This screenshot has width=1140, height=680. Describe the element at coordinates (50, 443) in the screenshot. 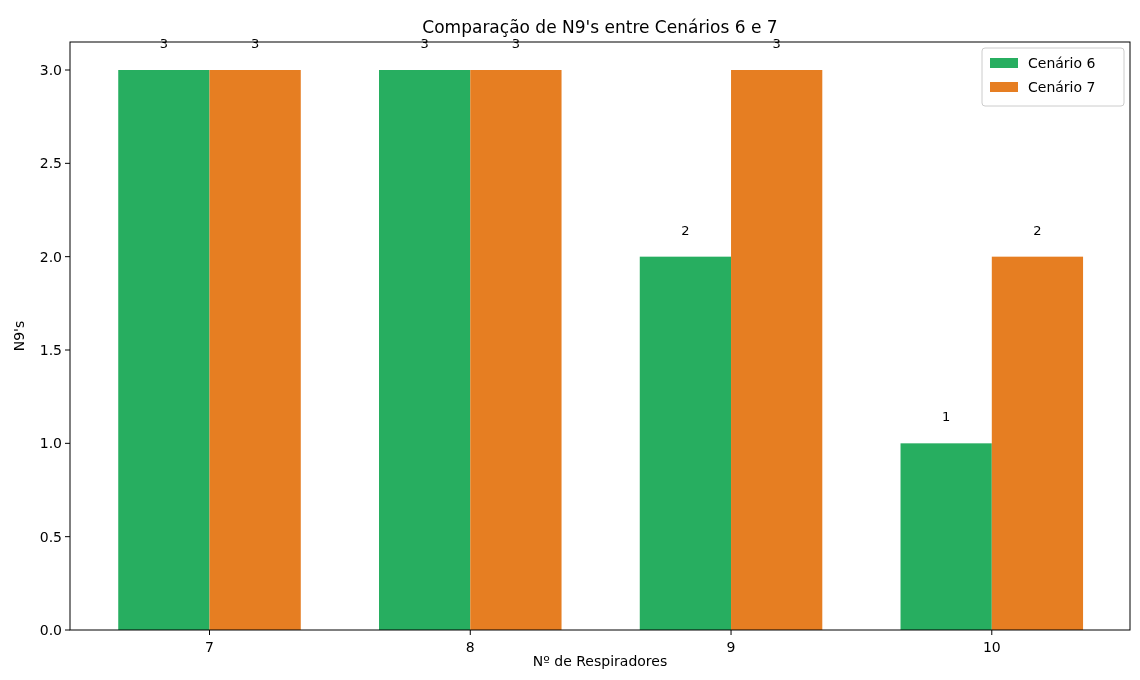

I see `y-tick-label: 1.0` at that location.